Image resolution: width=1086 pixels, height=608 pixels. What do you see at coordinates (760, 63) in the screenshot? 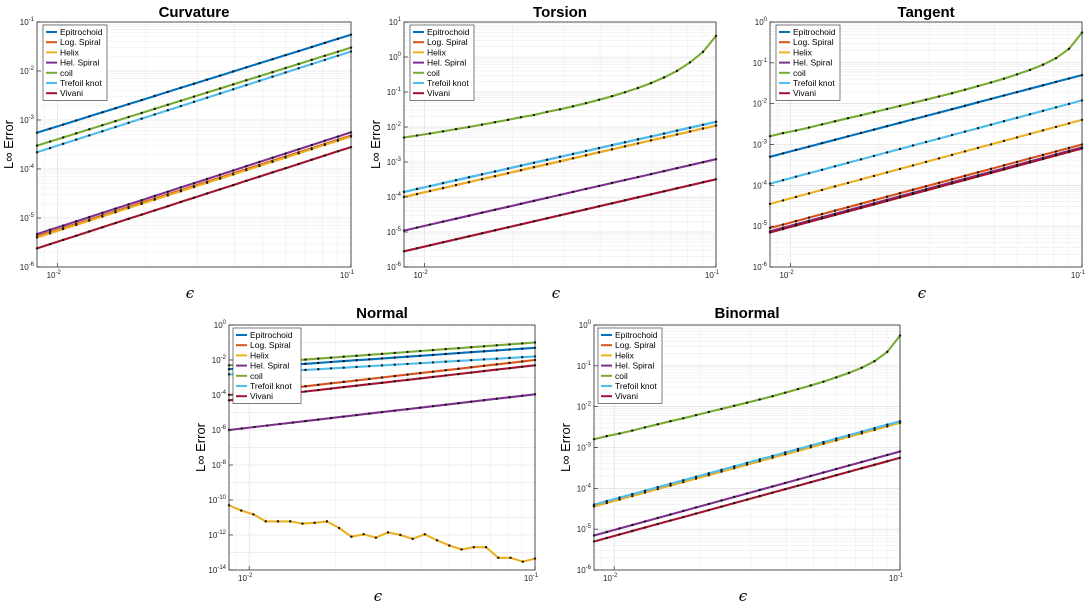
I see `ytick-label: 10⁻¹` at bounding box center [760, 63].